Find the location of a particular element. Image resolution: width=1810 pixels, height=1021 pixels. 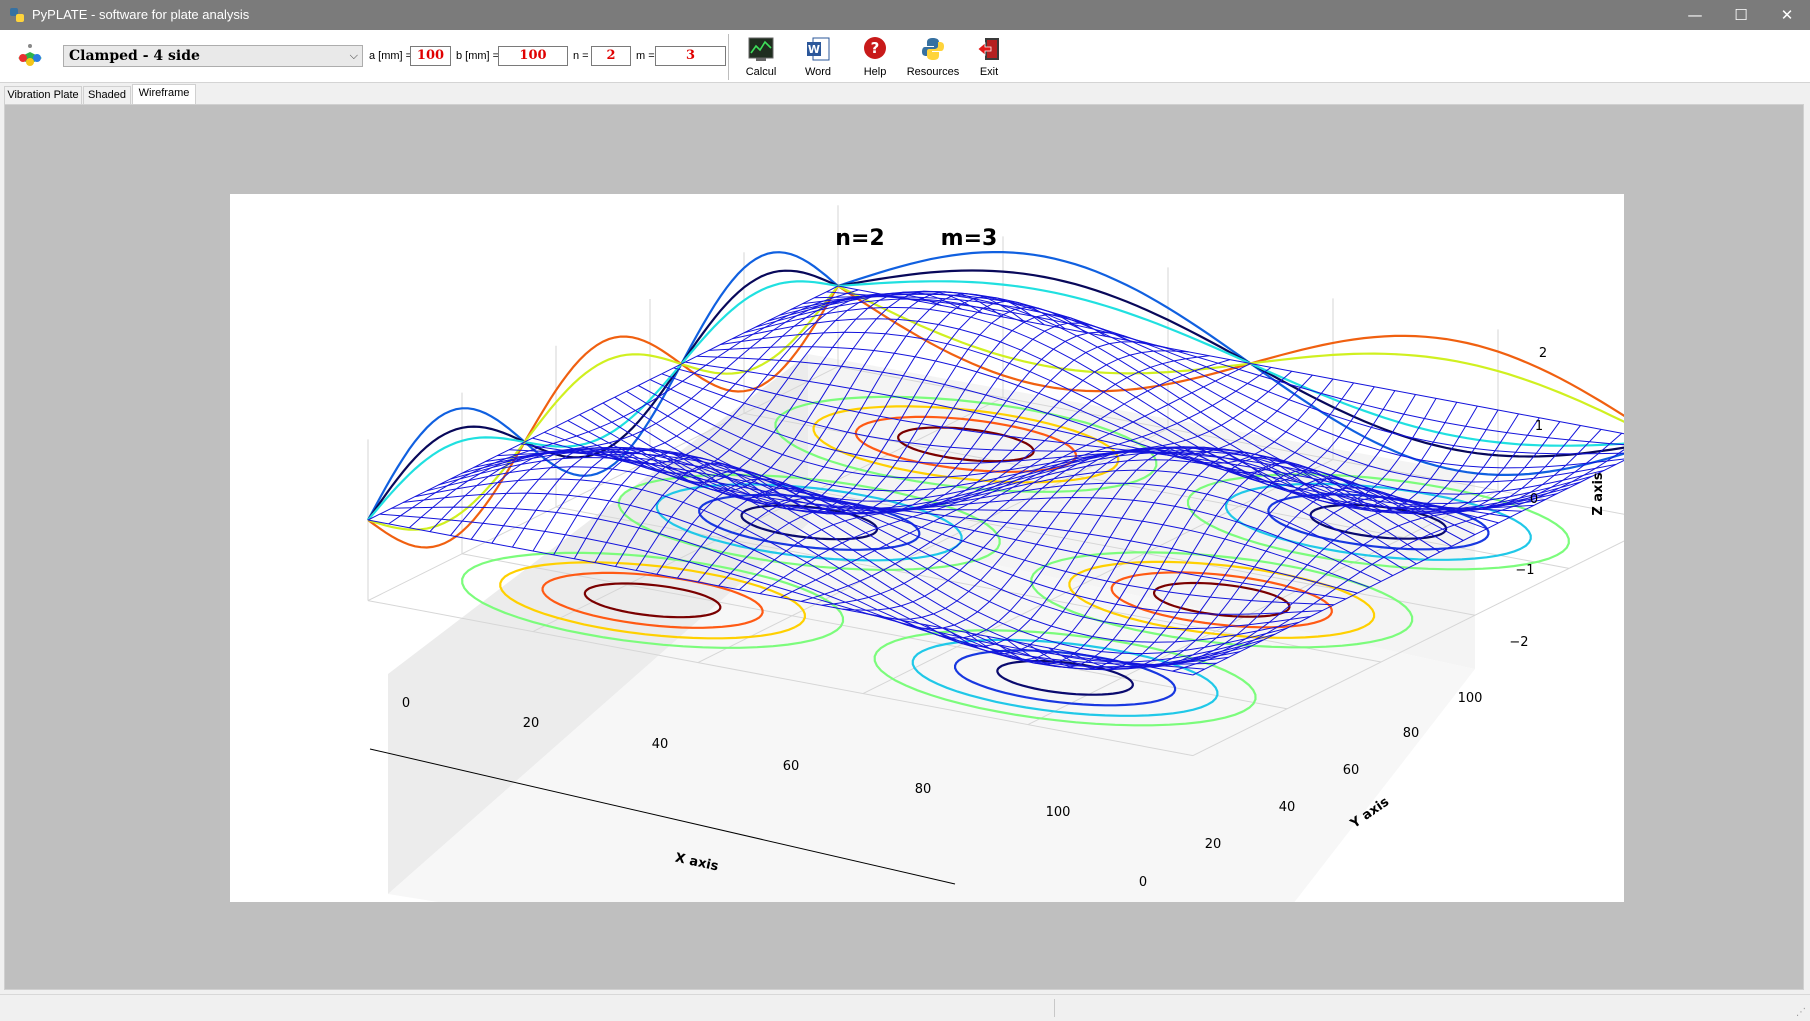

chart-icon is located at coordinates (761, 49).